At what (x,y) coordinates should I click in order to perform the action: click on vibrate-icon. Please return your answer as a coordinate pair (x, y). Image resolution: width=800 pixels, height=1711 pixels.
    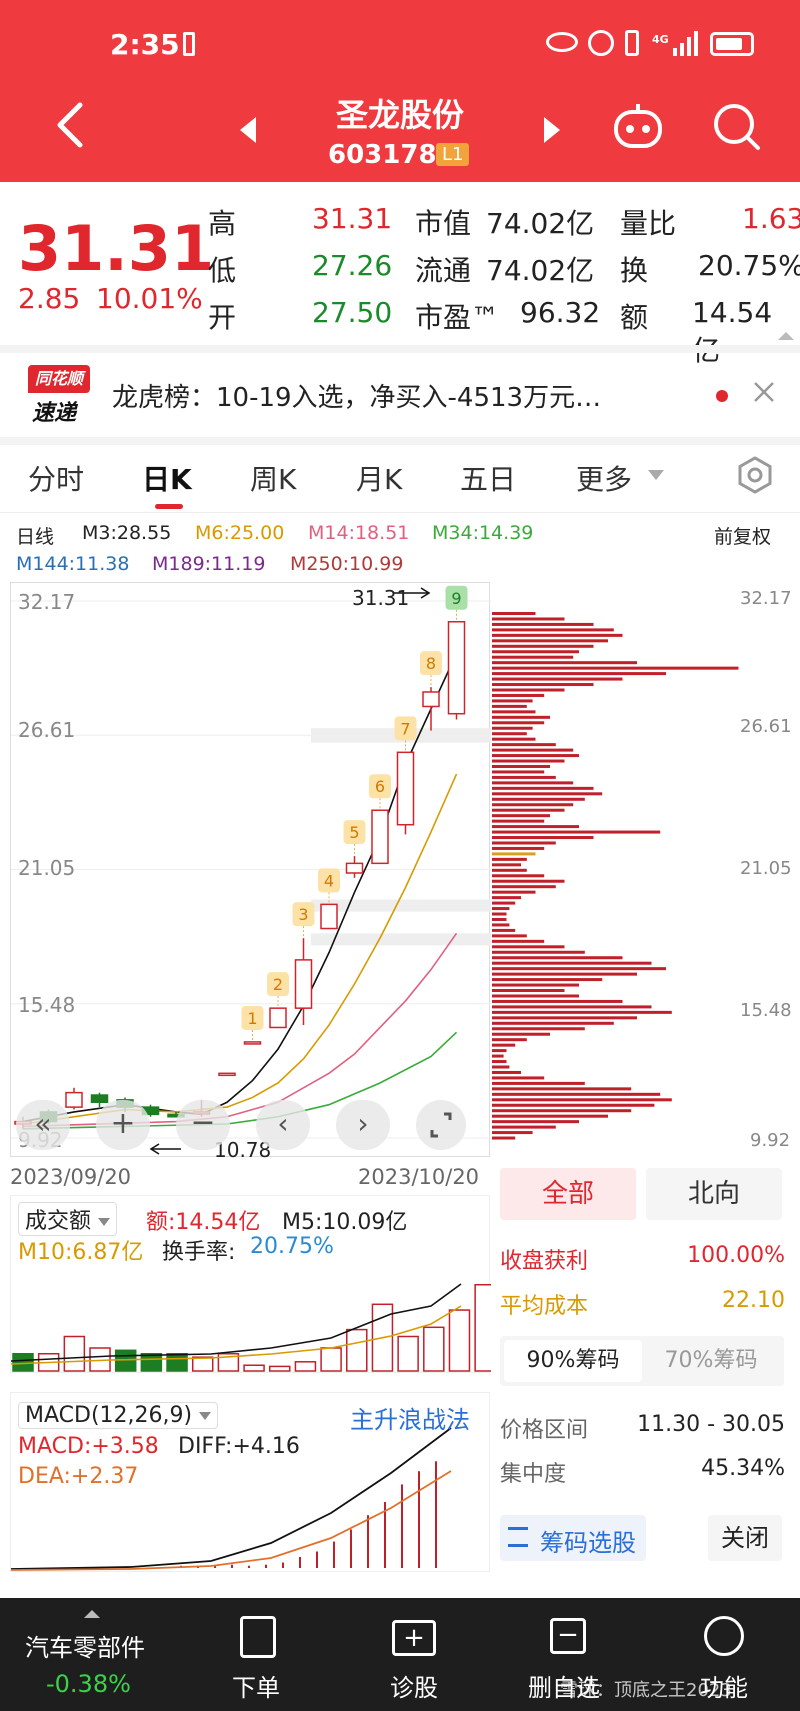
    Looking at the image, I should click on (632, 43).